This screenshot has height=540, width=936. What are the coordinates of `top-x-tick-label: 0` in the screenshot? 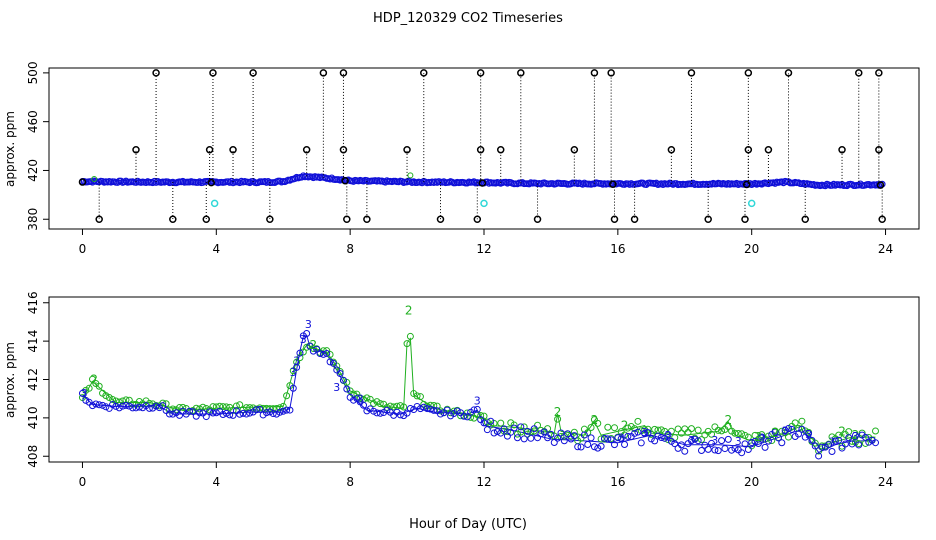 It's located at (83, 249).